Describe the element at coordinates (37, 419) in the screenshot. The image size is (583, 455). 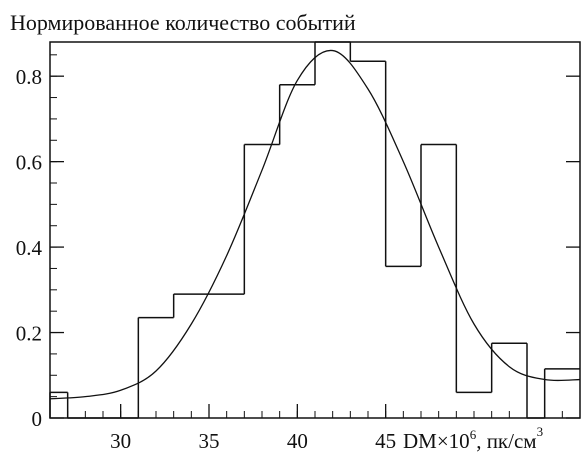
I see `y-tick-label: 0` at that location.